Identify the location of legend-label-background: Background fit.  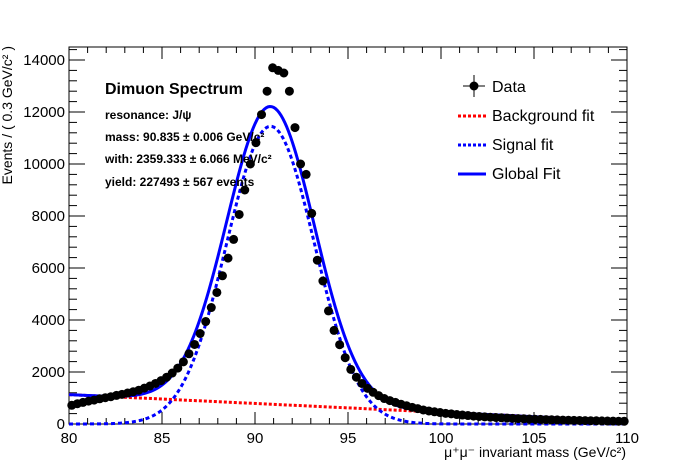
(543, 116).